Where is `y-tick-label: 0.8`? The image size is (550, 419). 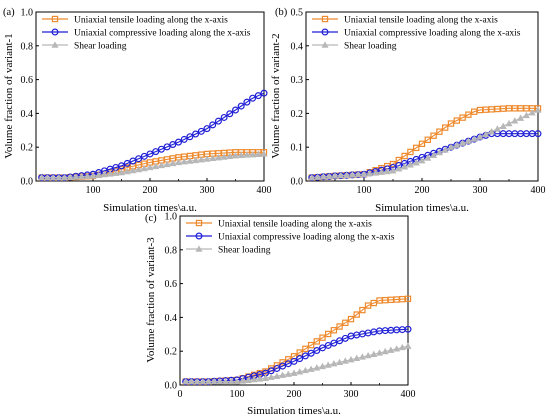
y-tick-label: 0.8 is located at coordinates (171, 250).